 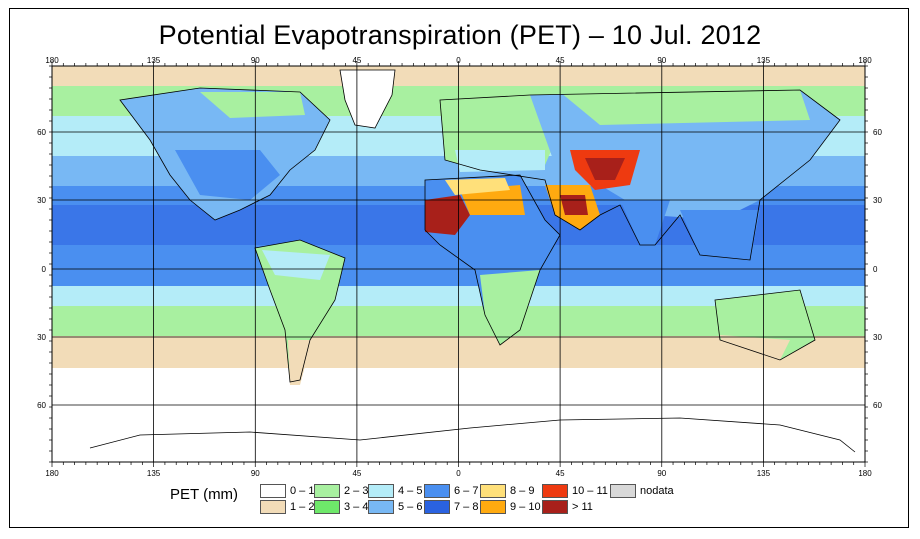 I want to click on legend-label: 8 – 9, so click(x=522, y=491).